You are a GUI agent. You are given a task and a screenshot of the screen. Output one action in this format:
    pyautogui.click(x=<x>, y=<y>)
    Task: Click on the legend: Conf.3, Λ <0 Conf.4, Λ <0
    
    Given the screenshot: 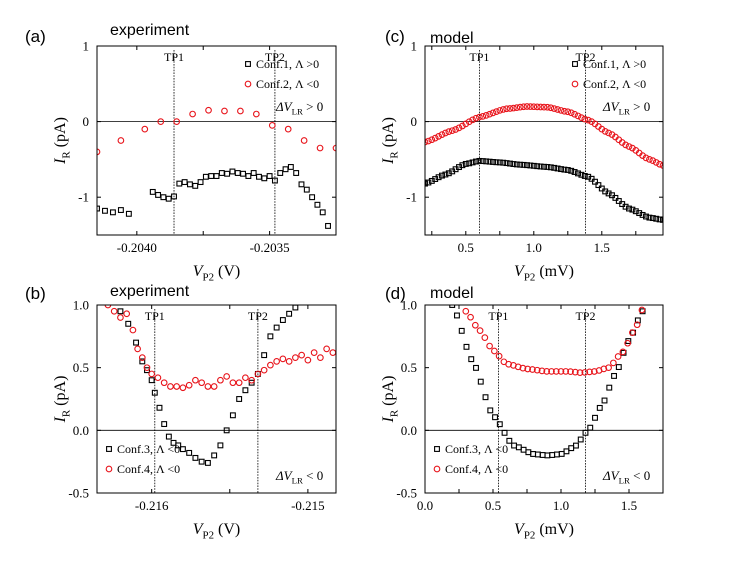 What is the action you would take?
    pyautogui.click(x=142, y=459)
    